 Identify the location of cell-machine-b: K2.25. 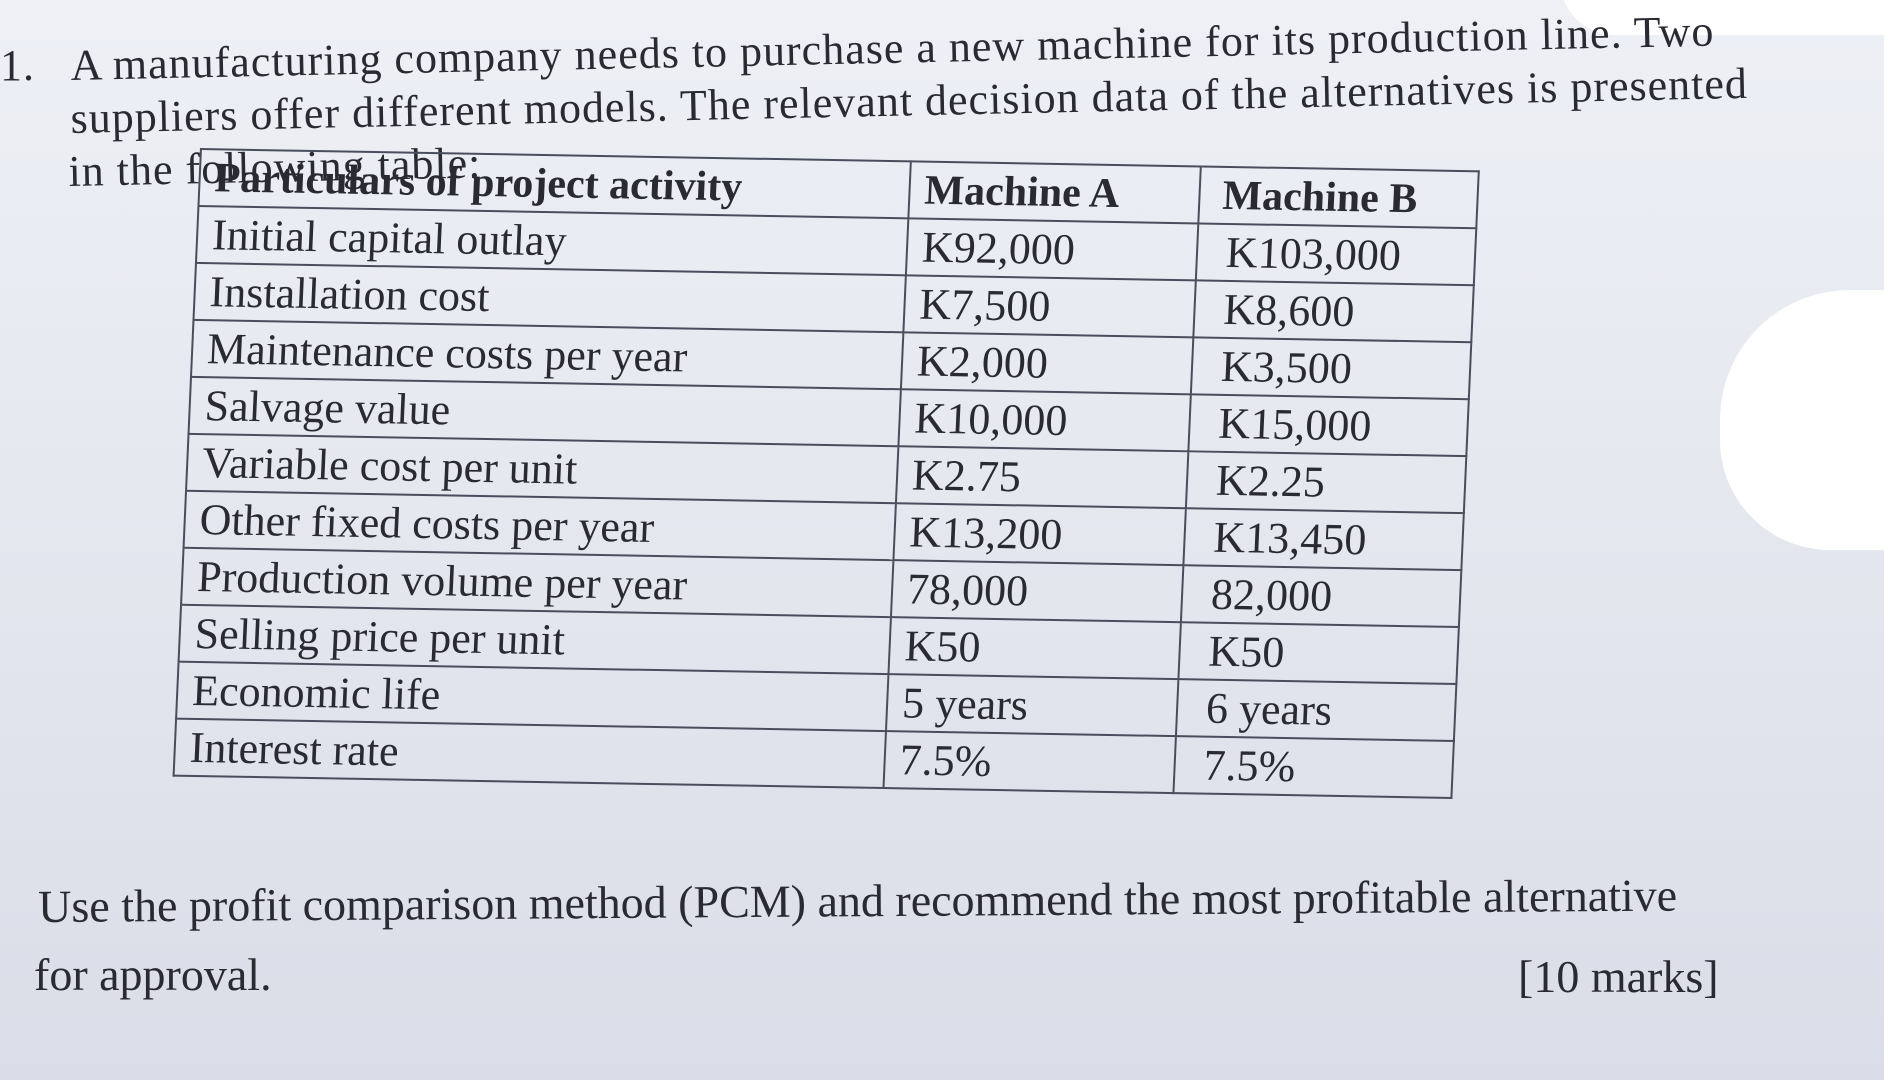
(1326, 482).